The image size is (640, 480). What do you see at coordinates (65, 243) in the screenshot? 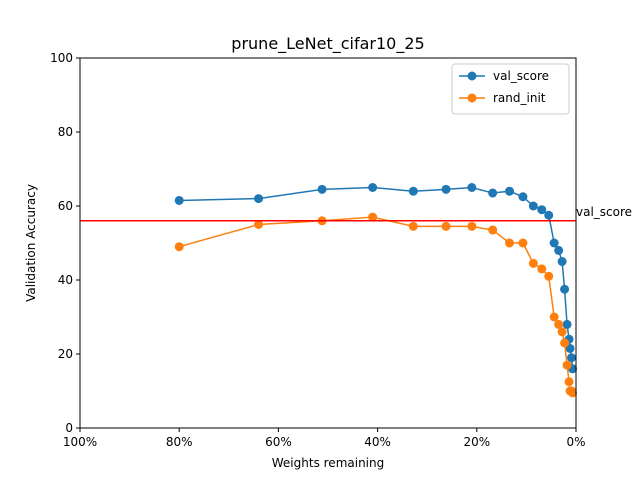
I see `y-axis-ticks: 0 20 40 60 80 100` at bounding box center [65, 243].